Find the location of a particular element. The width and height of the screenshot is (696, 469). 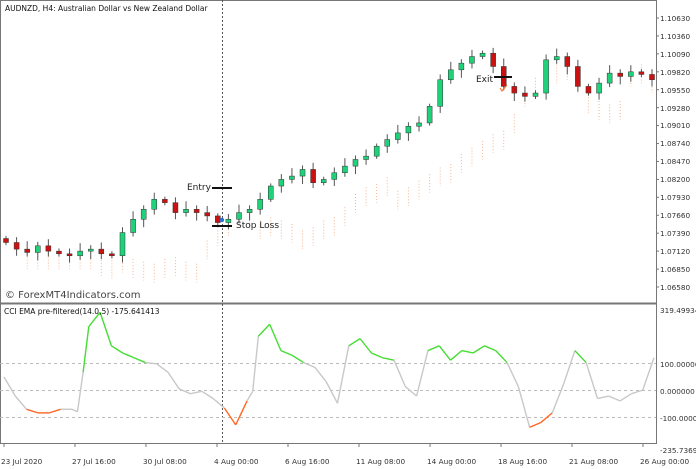

price-label: 1.07660 is located at coordinates (675, 215).